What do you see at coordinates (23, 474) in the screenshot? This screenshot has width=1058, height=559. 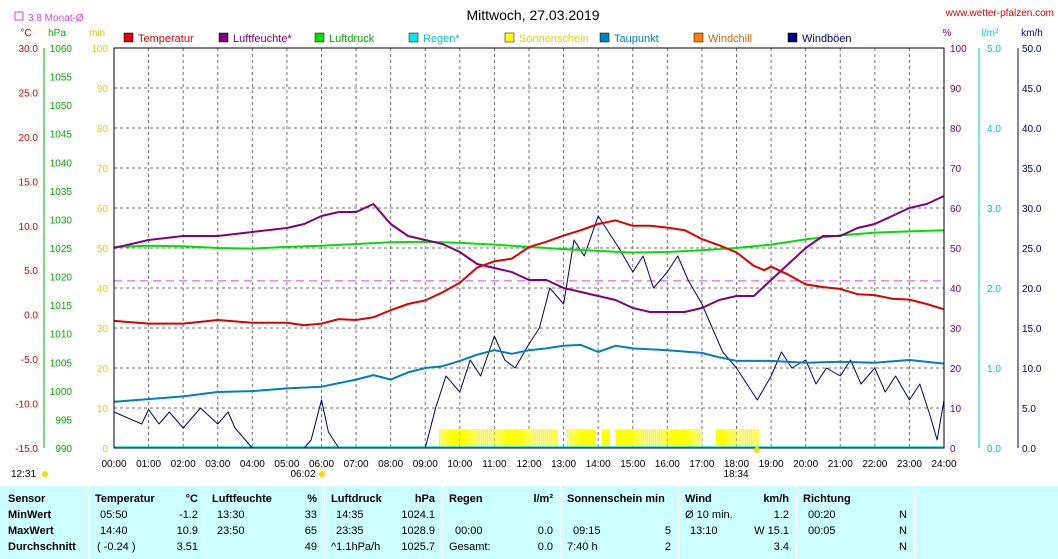 I see `bottom-left-time: 12:31` at bounding box center [23, 474].